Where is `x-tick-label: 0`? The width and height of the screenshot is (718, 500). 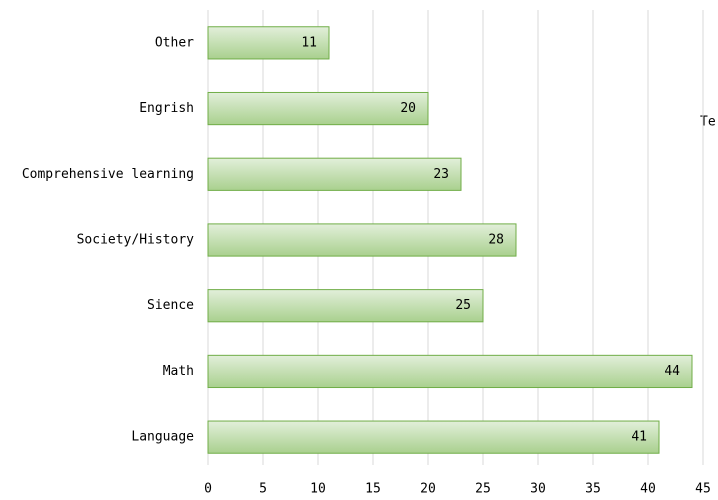 x-tick-label: 0 is located at coordinates (208, 489).